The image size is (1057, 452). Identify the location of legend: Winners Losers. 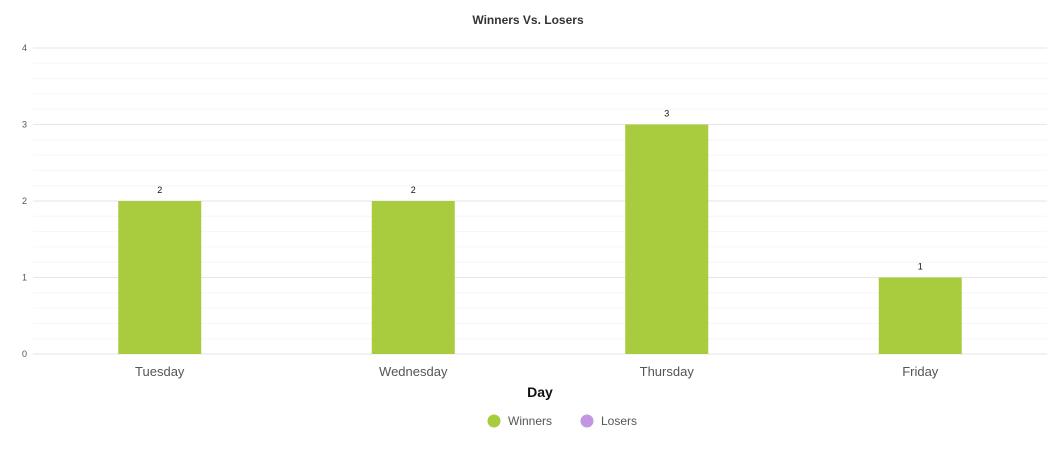
(562, 421).